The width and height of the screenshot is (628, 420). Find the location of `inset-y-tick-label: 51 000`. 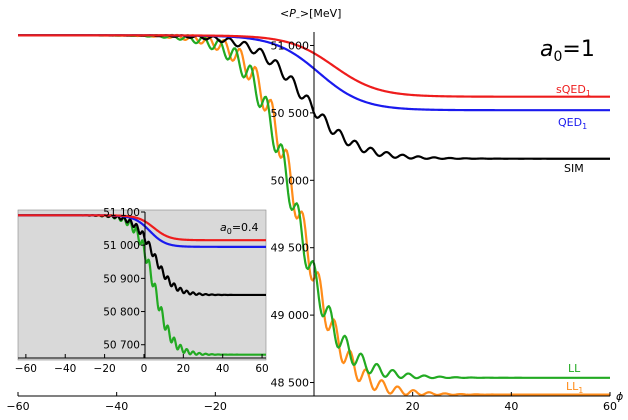

inset-y-tick-label: 51 000 is located at coordinates (121, 246).